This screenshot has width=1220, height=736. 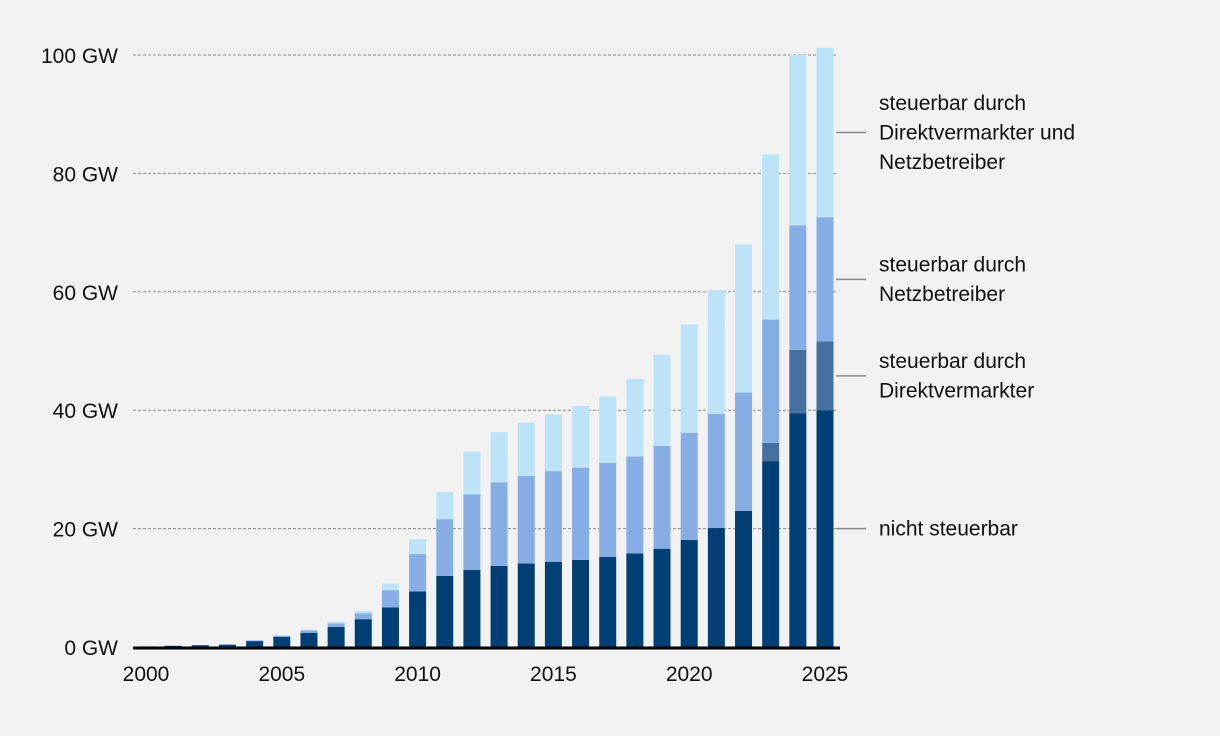 What do you see at coordinates (417, 674) in the screenshot?
I see `x-tick-label: 2010` at bounding box center [417, 674].